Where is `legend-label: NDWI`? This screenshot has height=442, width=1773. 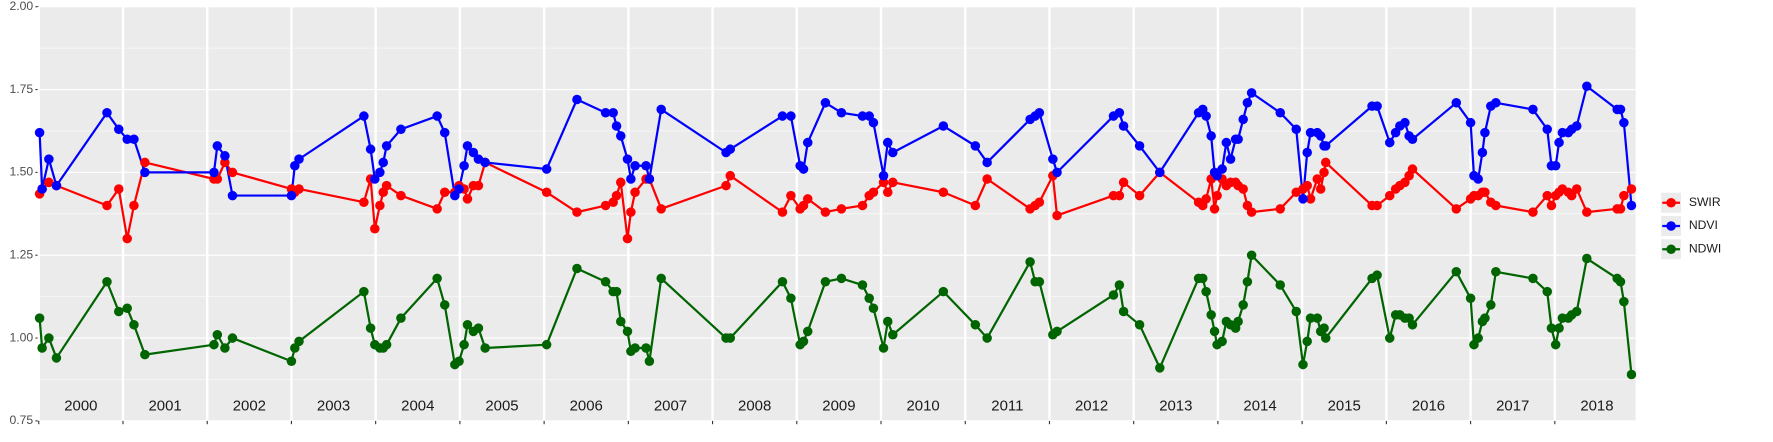 legend-label: NDWI is located at coordinates (1705, 248).